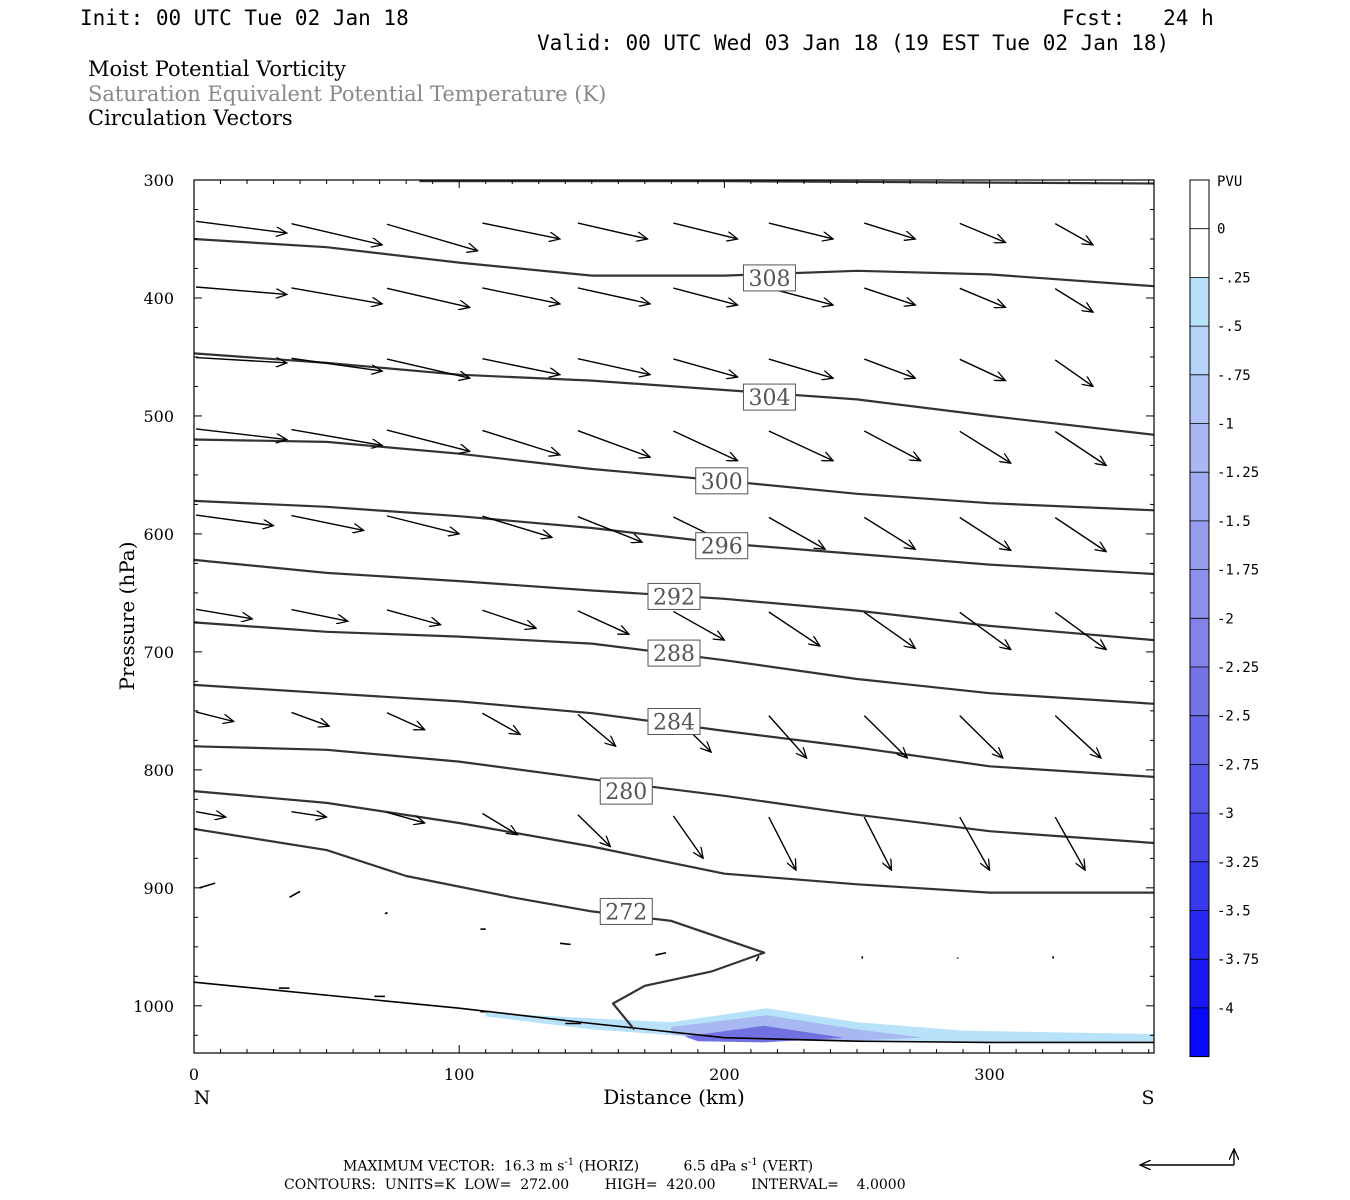 The image size is (1350, 1200). Describe the element at coordinates (1138, 18) in the screenshot. I see `forecast-hour: Fcst: 24 h` at that location.